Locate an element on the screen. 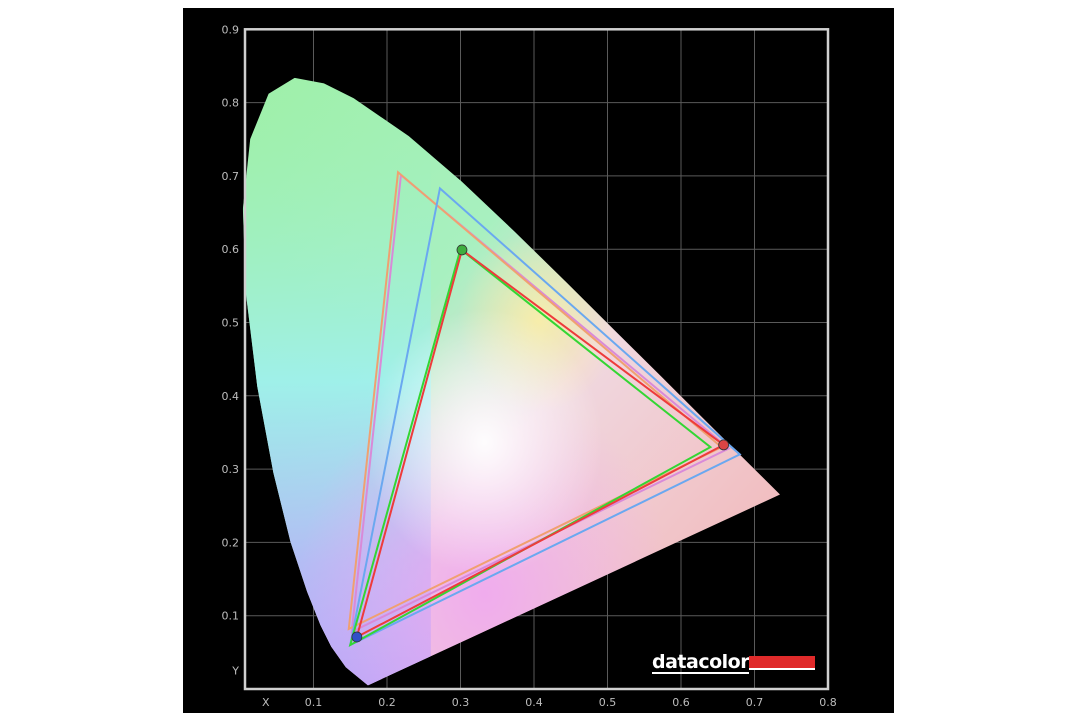 The width and height of the screenshot is (1080, 722). x-tick-label: 0.5 is located at coordinates (608, 702).